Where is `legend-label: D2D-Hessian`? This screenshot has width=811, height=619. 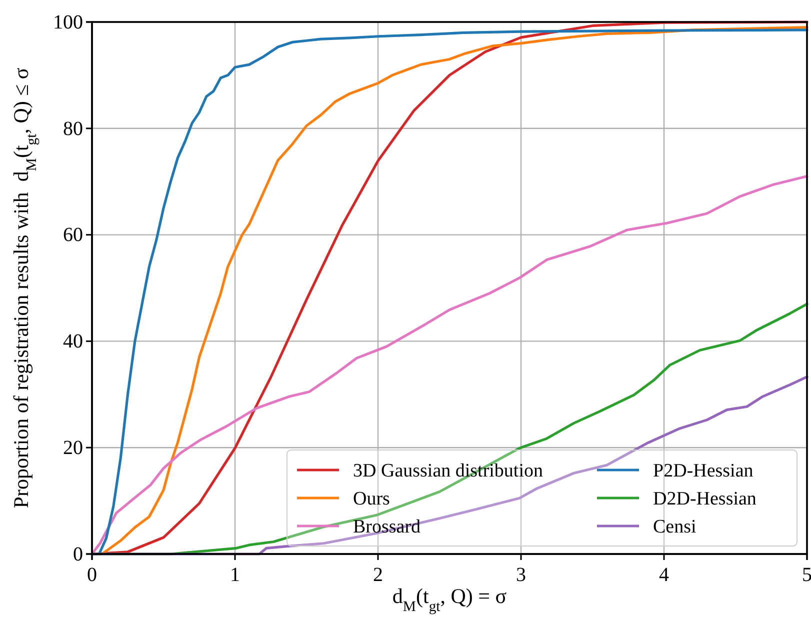 legend-label: D2D-Hessian is located at coordinates (705, 499).